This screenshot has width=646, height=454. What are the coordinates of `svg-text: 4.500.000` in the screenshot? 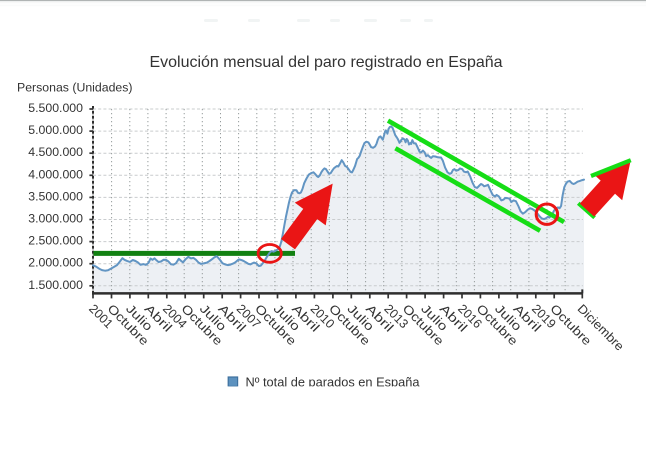 It's located at (55, 152).